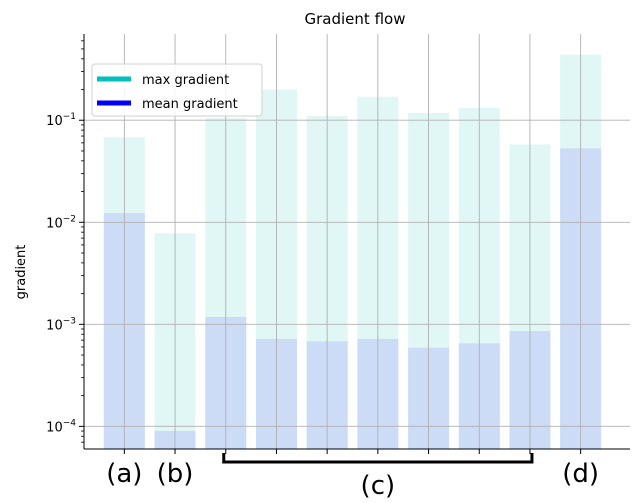 The height and width of the screenshot is (503, 633). What do you see at coordinates (580, 474) in the screenshot?
I see `annotation-label: (d)` at bounding box center [580, 474].